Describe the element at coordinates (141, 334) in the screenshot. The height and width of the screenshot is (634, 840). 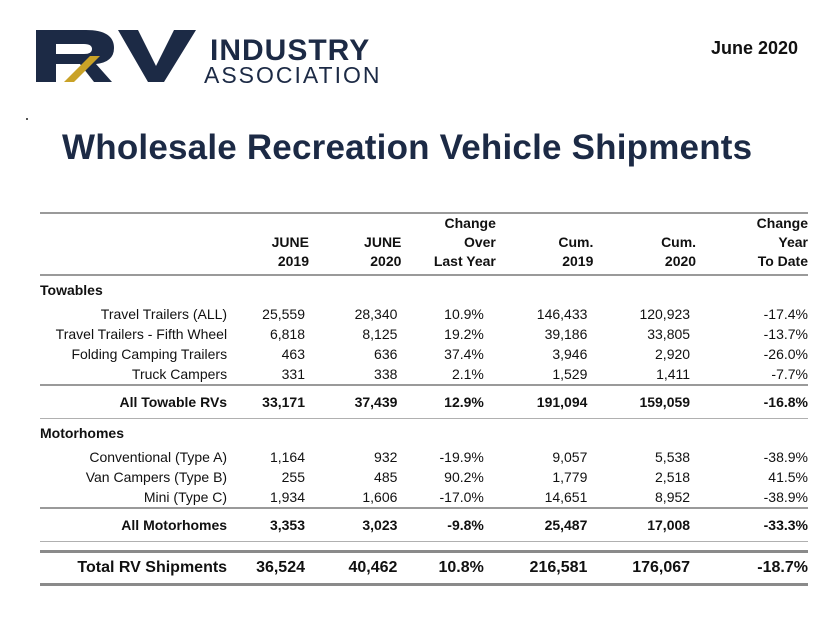
I see `row-label: Travel Trailers - Fifth Wheel` at that location.